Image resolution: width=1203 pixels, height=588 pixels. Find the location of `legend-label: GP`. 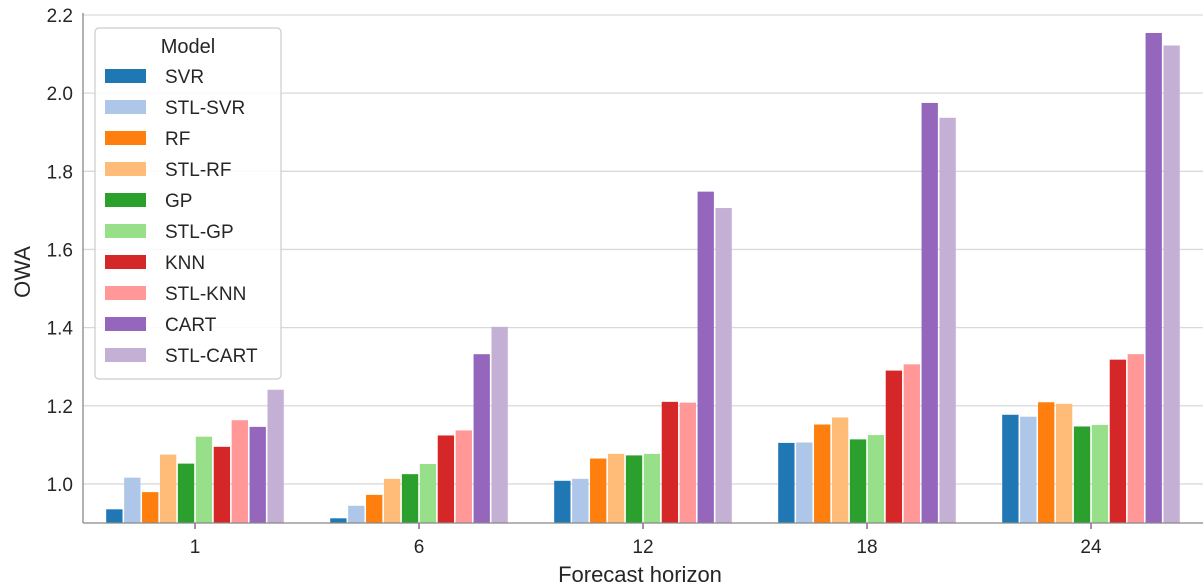

legend-label: GP is located at coordinates (178, 201).